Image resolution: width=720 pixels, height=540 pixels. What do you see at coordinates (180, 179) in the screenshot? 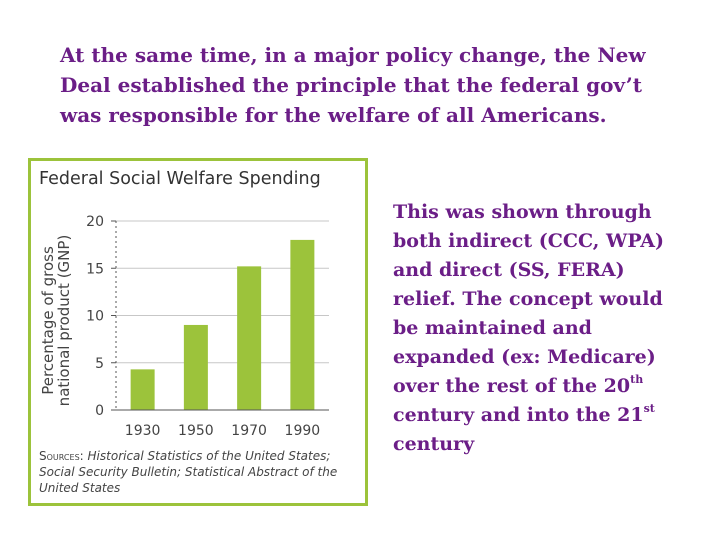
I see `chart-title: Federal Social Welfare Spending` at bounding box center [180, 179].